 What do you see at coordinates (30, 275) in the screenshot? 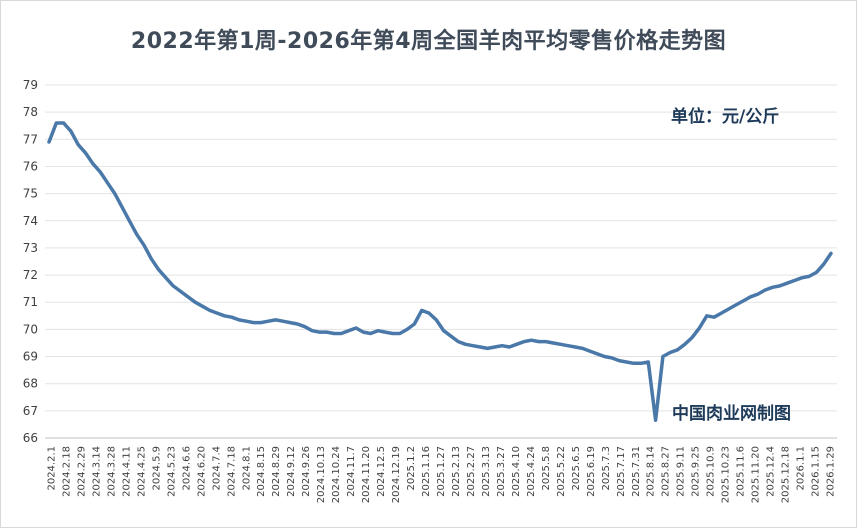
I see `y-tick-label: 72` at bounding box center [30, 275].